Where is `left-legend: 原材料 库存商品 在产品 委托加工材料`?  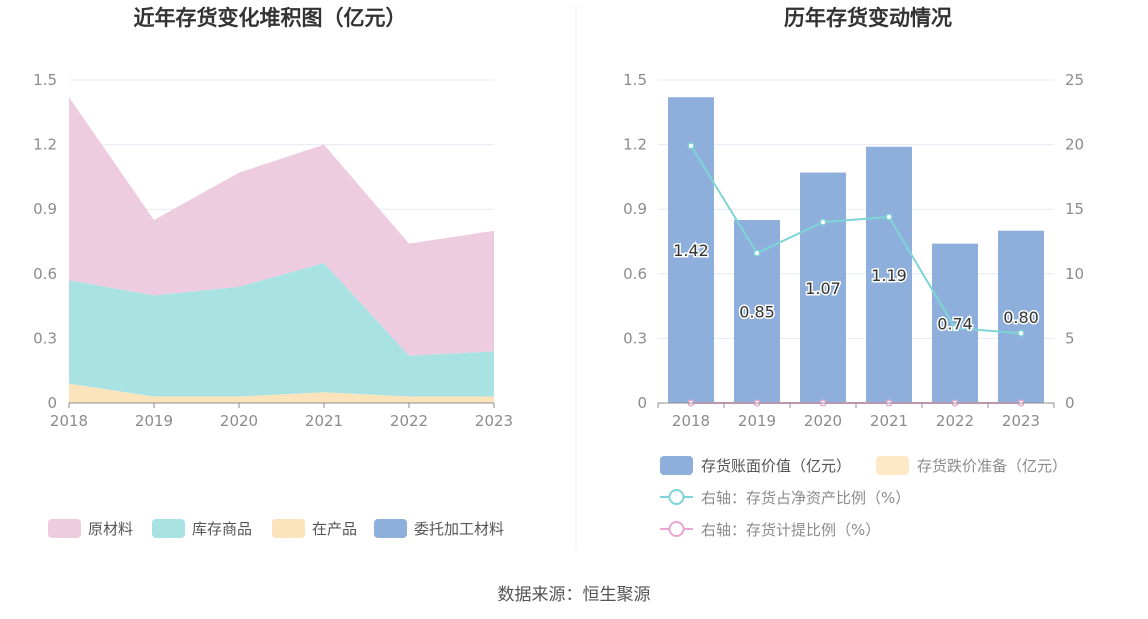
left-legend: 原材料 库存商品 在产品 委托加工材料 is located at coordinates (276, 528).